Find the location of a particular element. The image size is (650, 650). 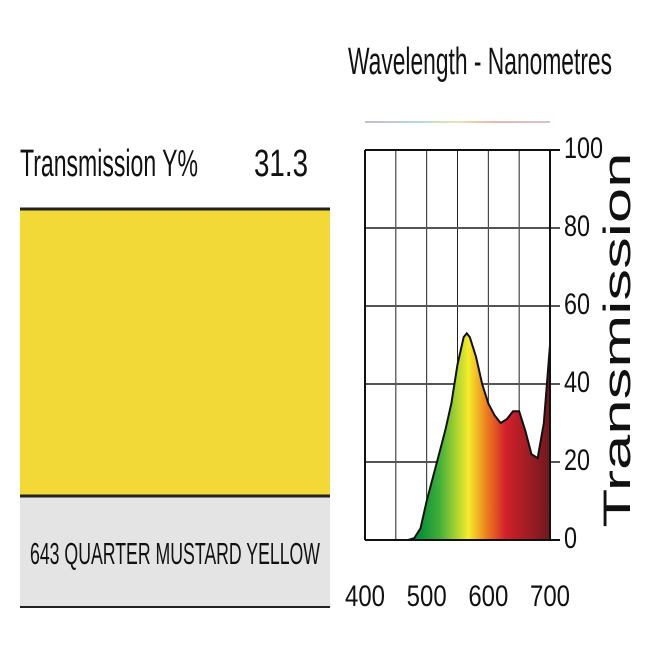

curve is located at coordinates (458, 436).